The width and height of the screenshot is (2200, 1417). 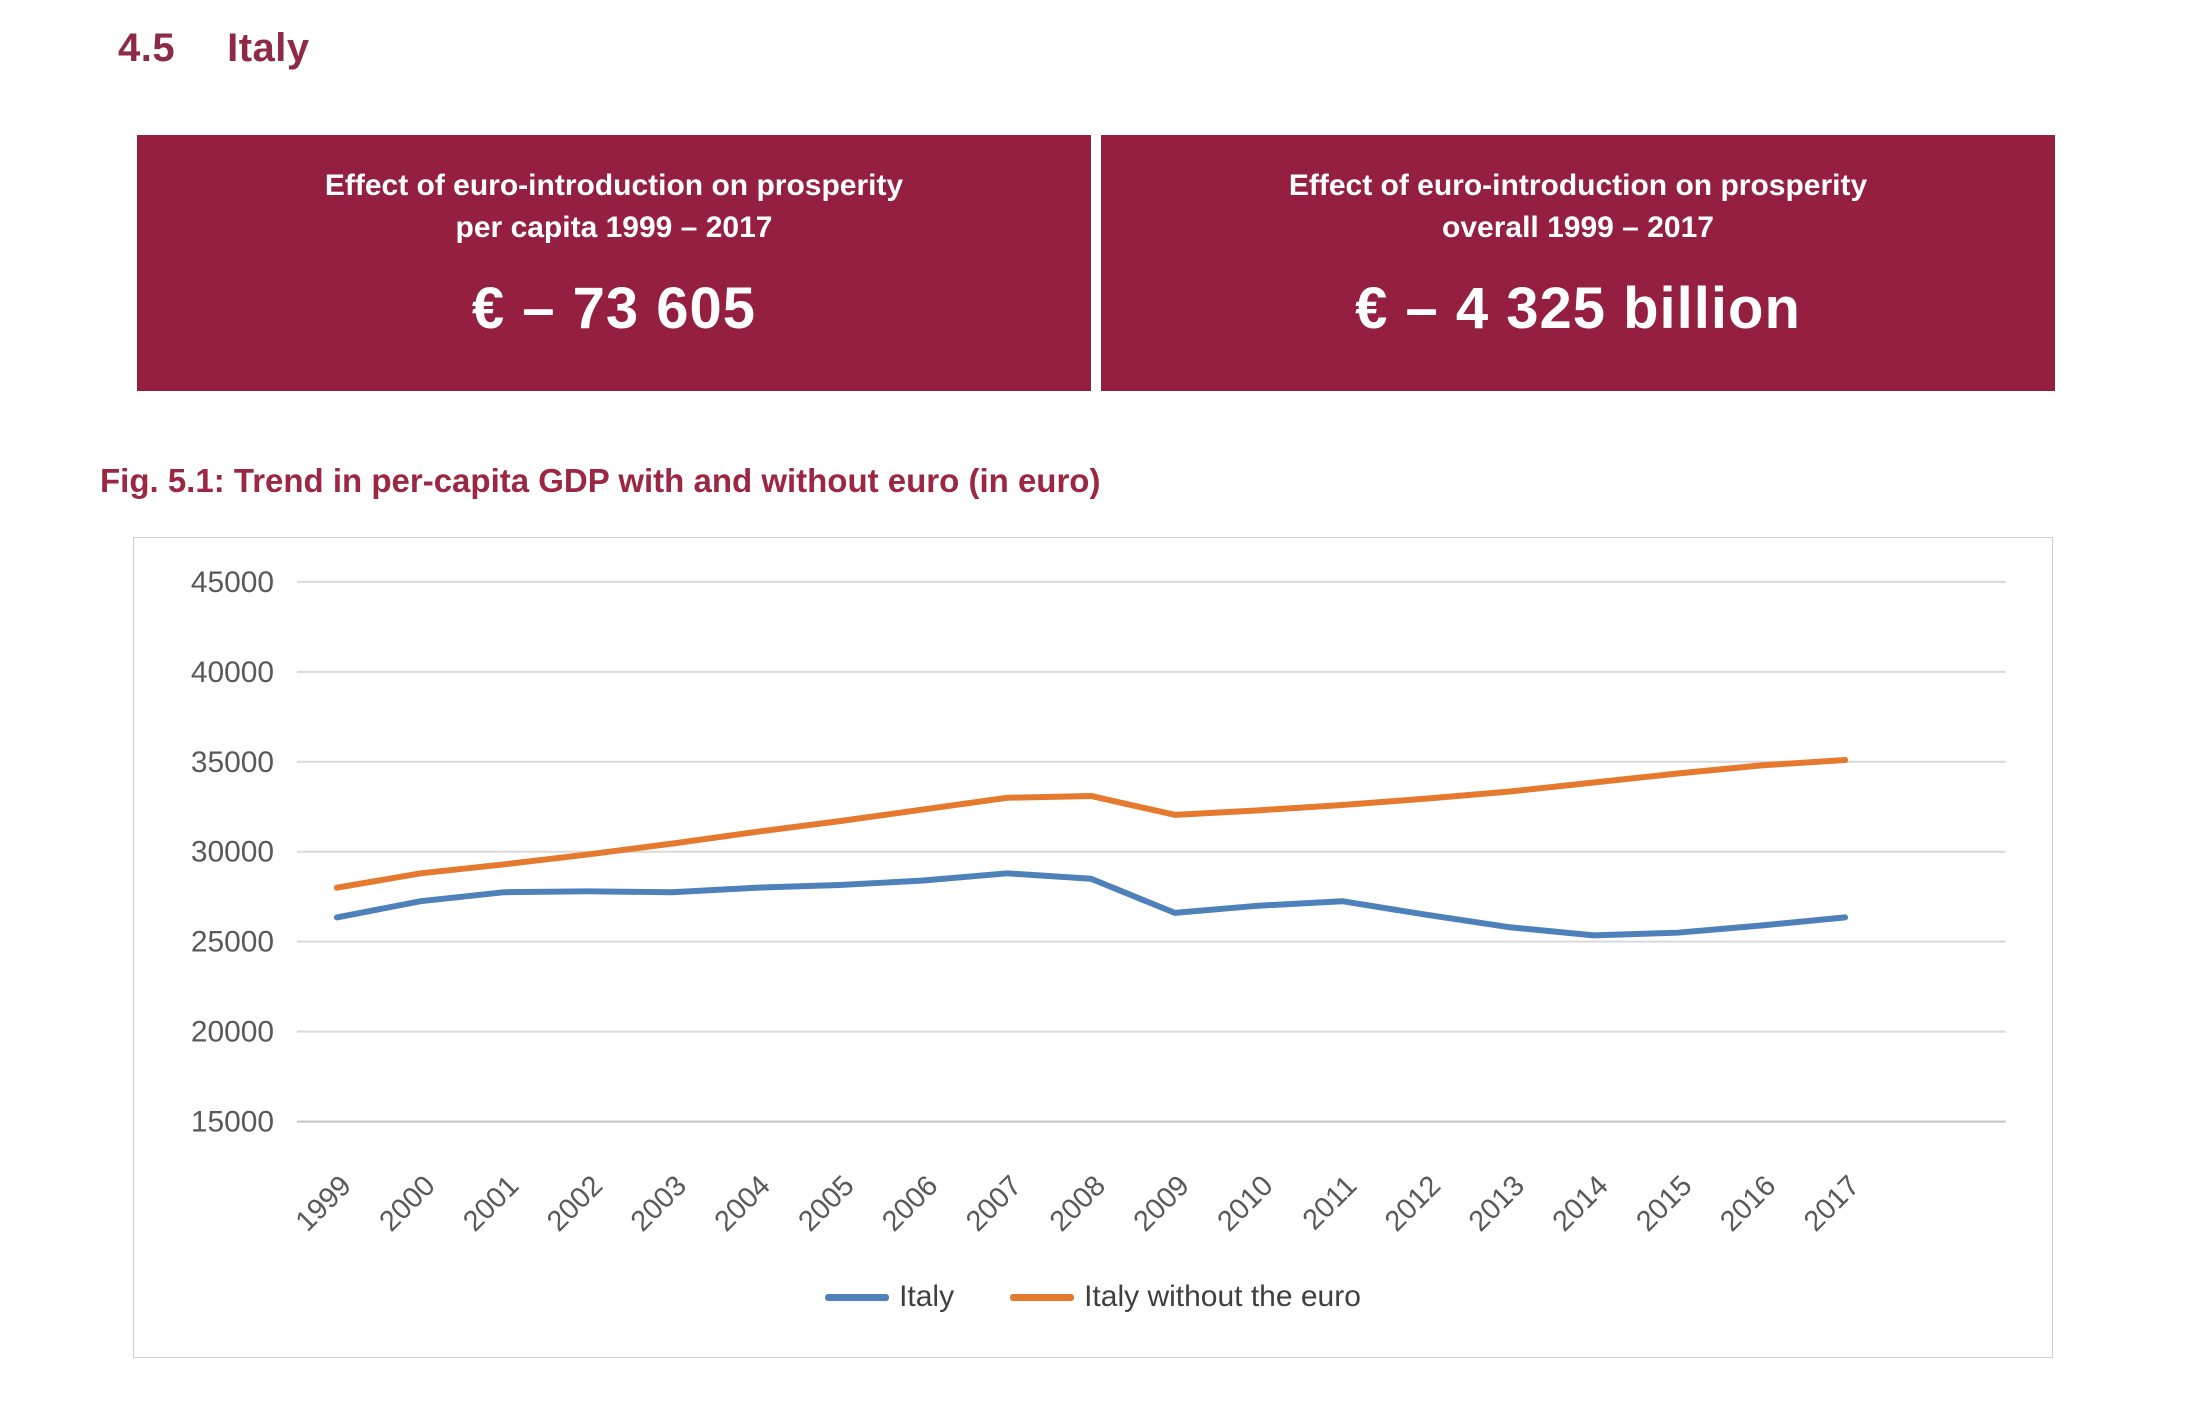 What do you see at coordinates (232, 582) in the screenshot?
I see `y-axis-tick-label: 45000` at bounding box center [232, 582].